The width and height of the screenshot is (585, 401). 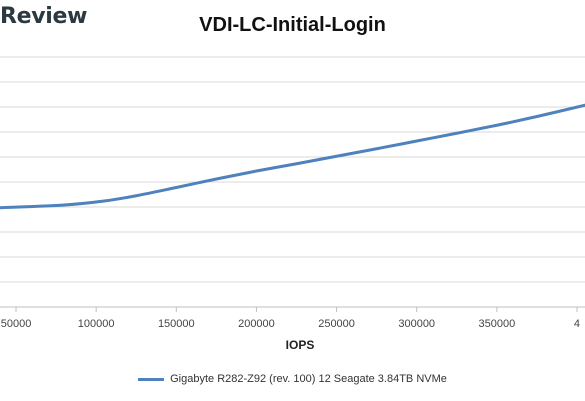 What do you see at coordinates (44, 16) in the screenshot?
I see `brand-logo: Review` at bounding box center [44, 16].